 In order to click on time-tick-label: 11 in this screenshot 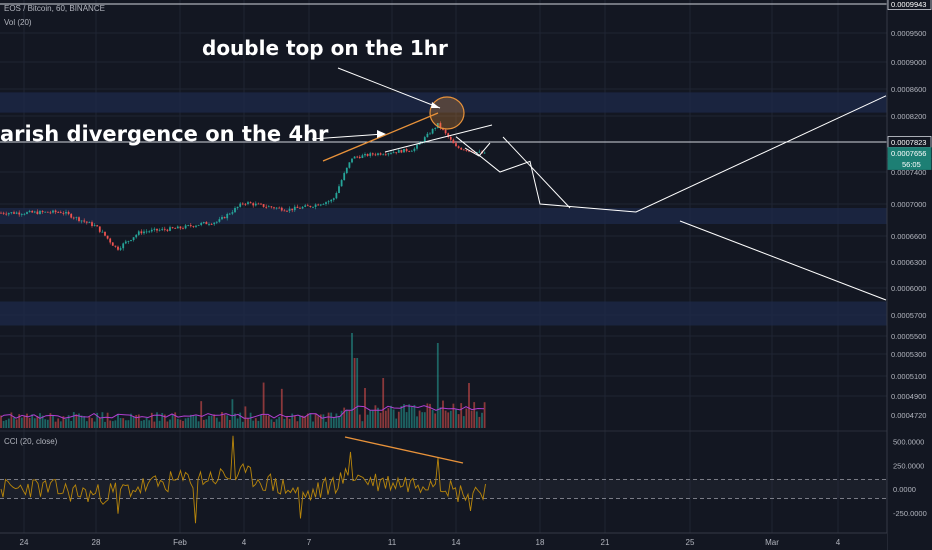, I will do `click(392, 542)`.